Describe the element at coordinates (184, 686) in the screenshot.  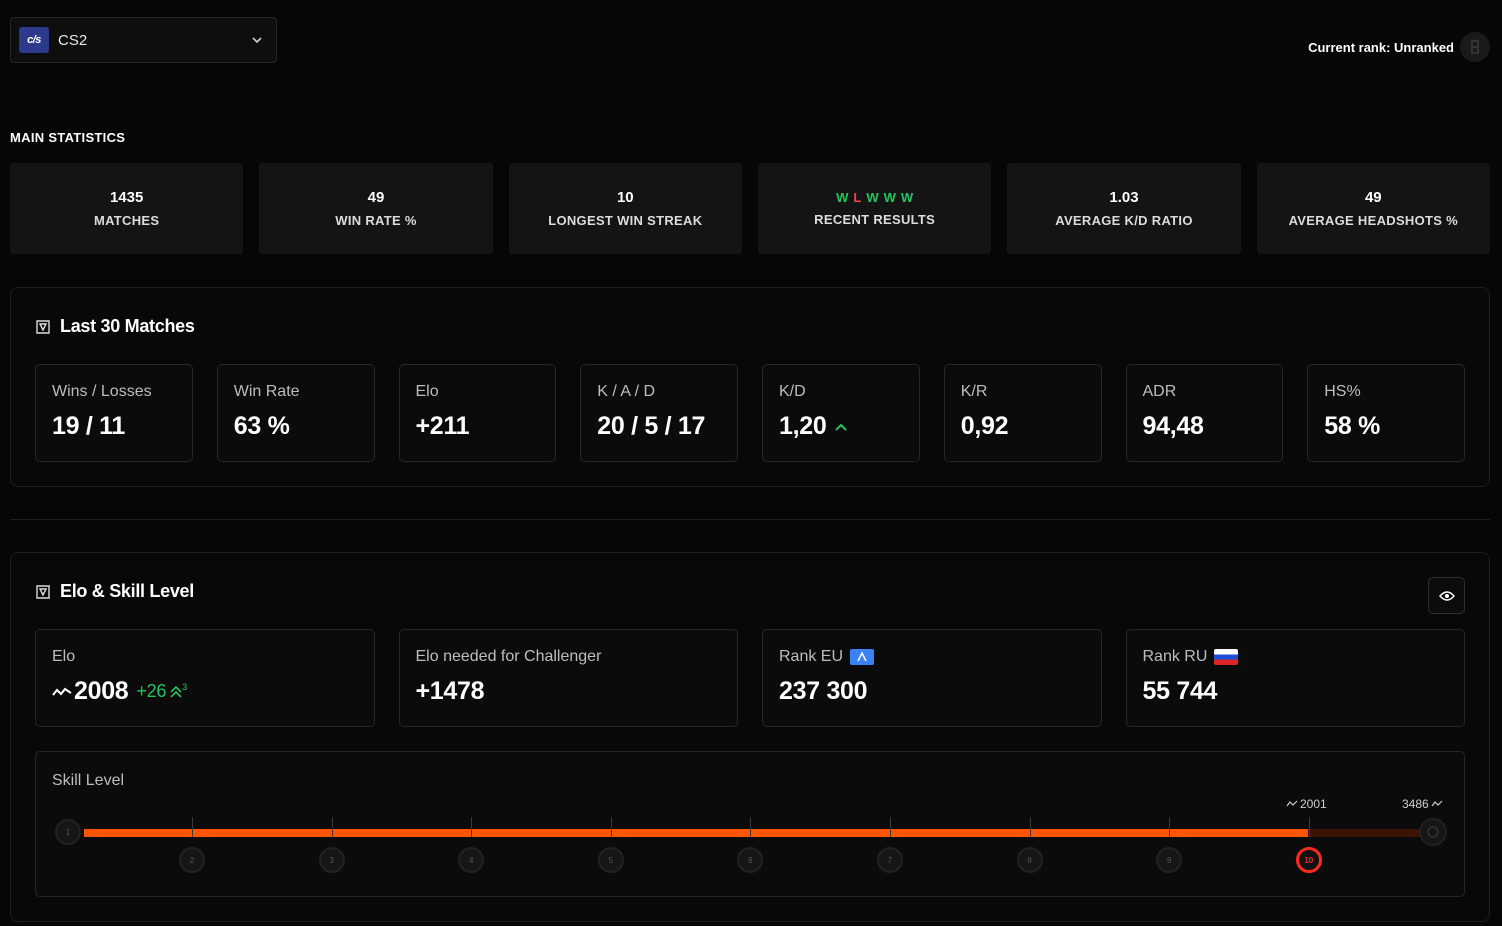
I see `elo-delta-sup: 3` at that location.